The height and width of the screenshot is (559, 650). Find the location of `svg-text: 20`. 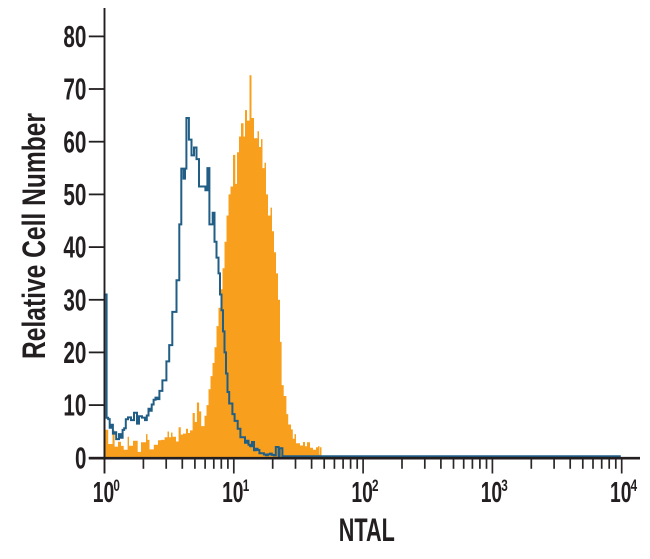

svg-text: 20 is located at coordinates (74, 352).